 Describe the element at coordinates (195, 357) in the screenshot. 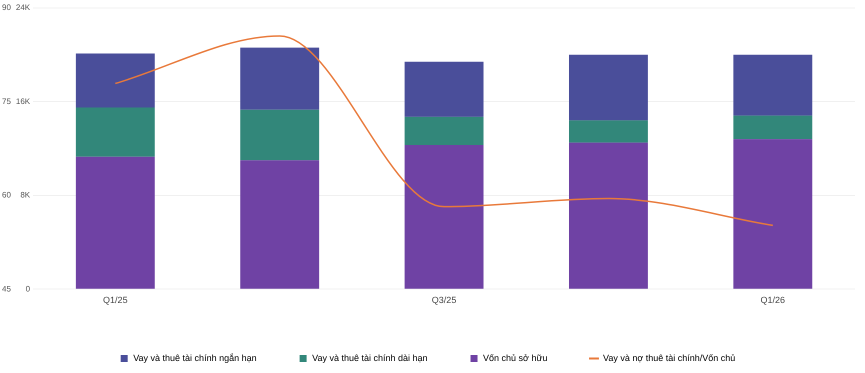

I see `legend-label: Vay và thuê tài chính ngắn hạn` at that location.